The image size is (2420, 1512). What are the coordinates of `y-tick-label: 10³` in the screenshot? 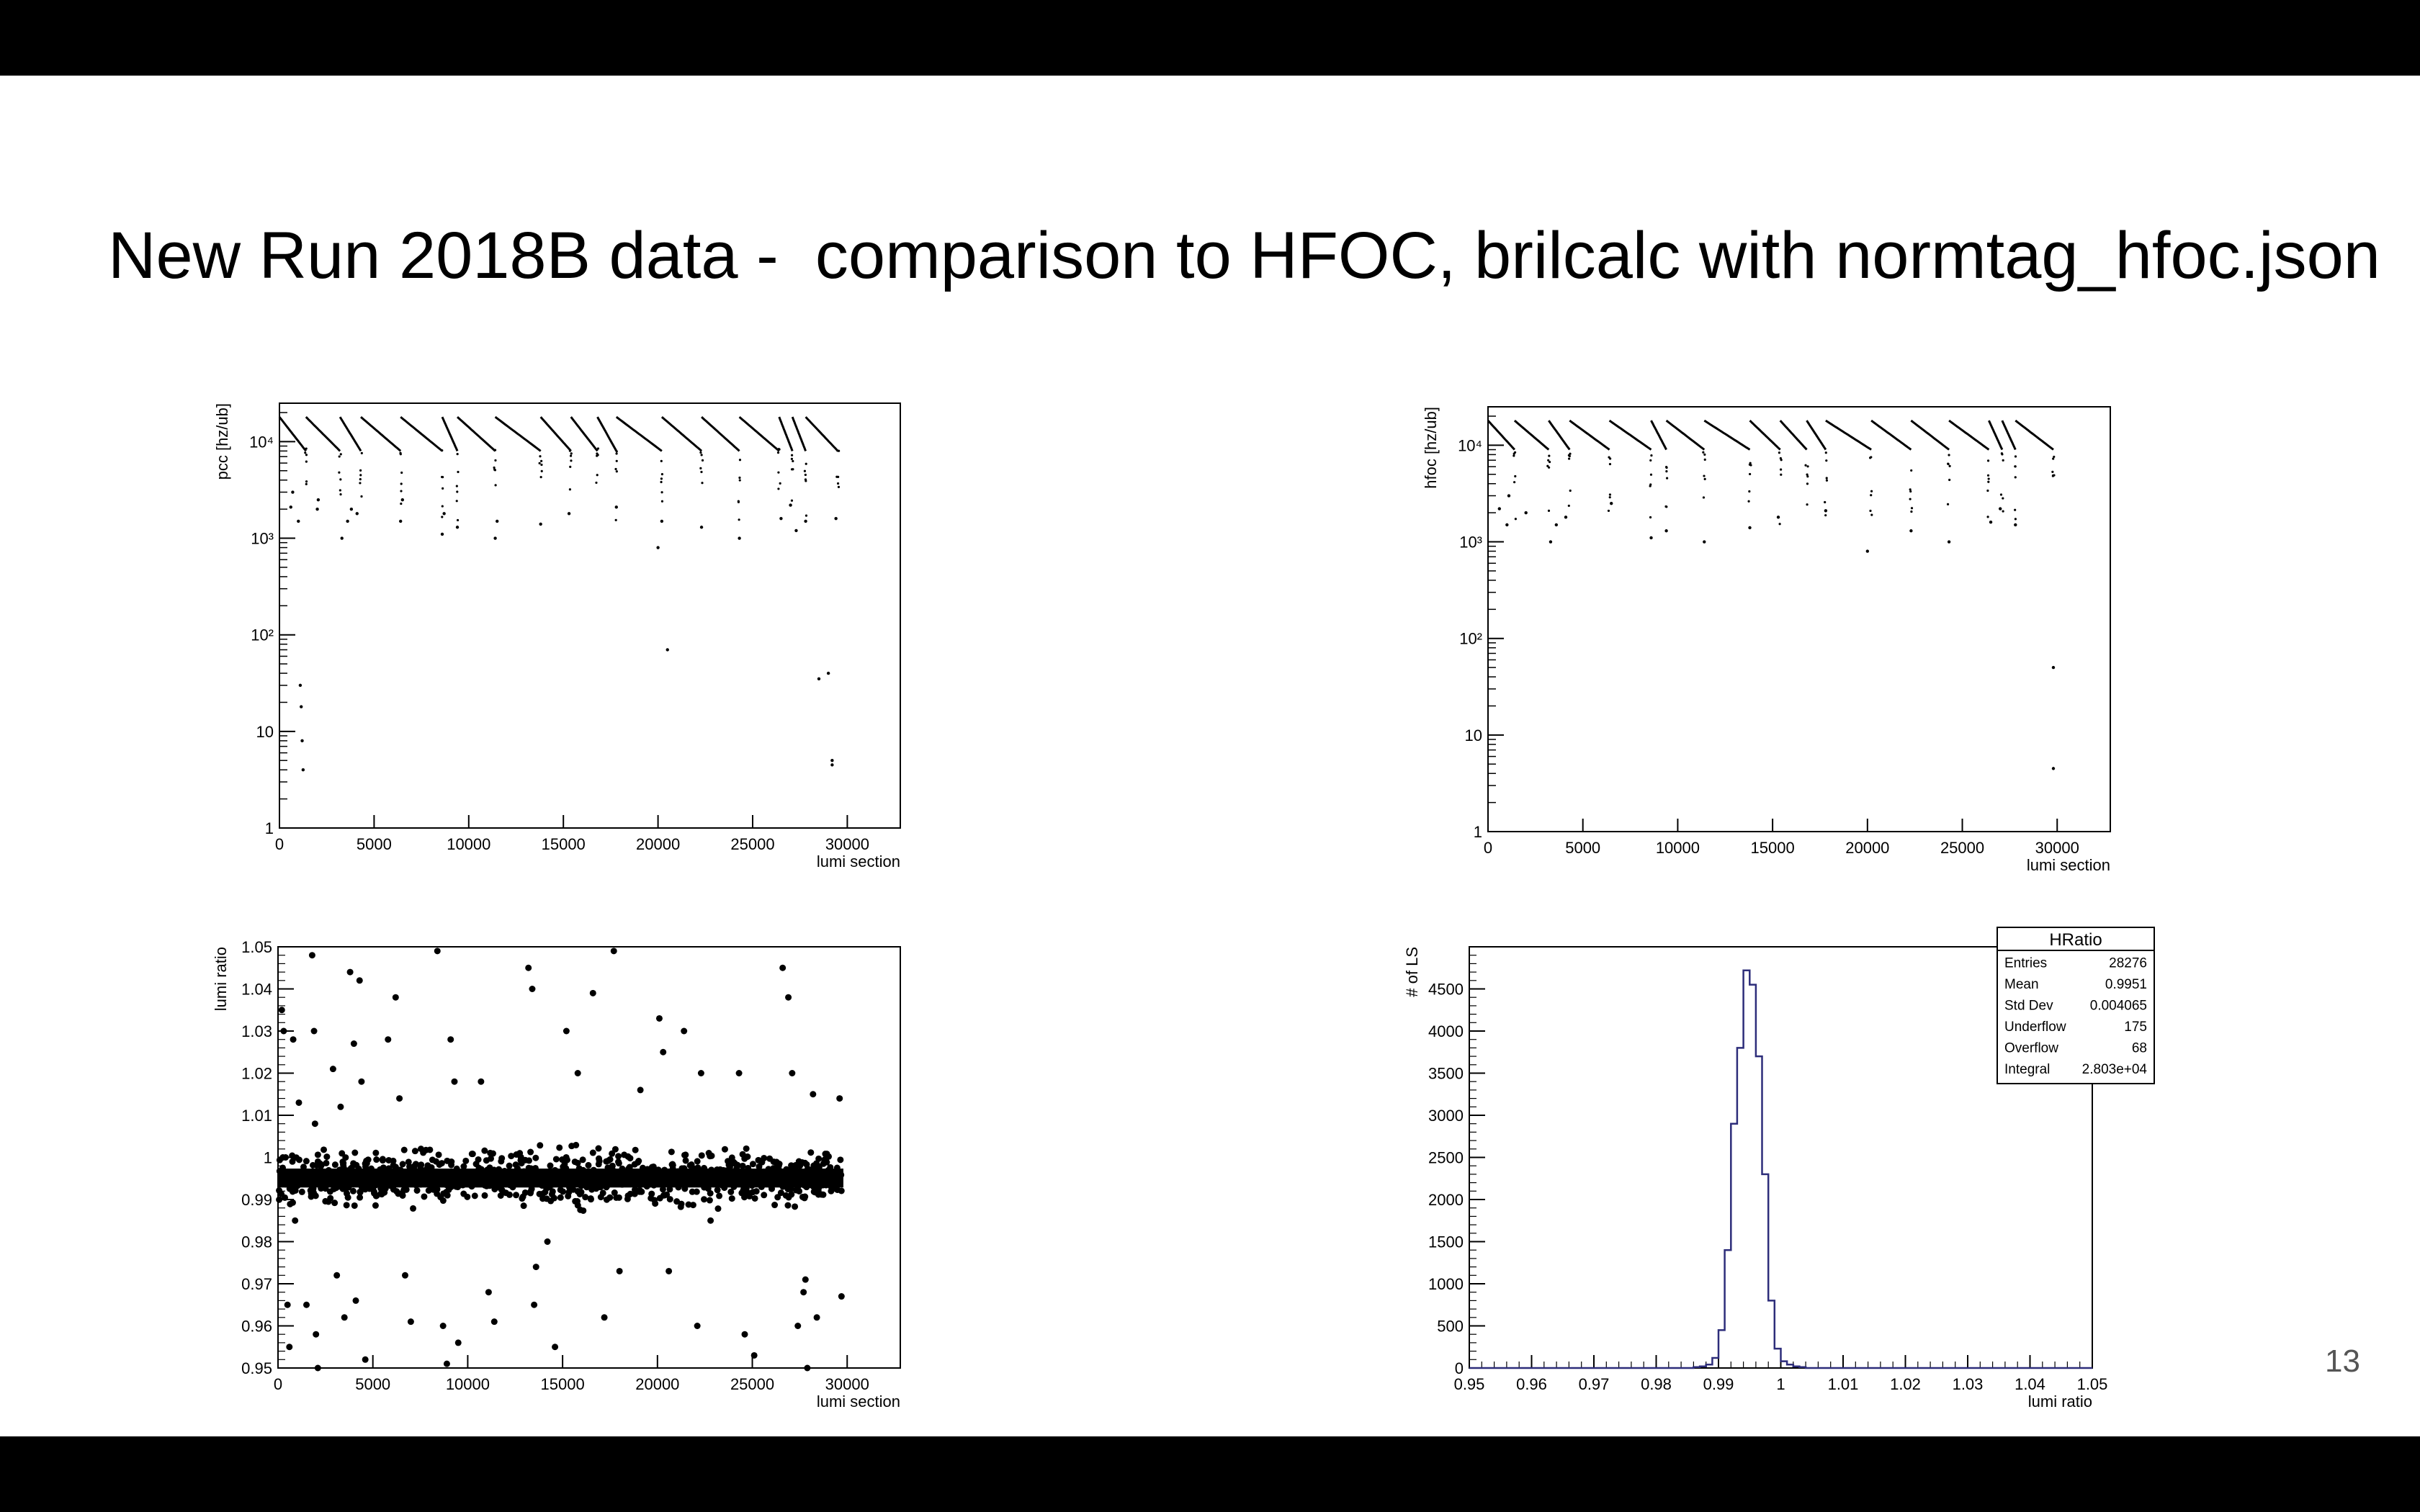 It's located at (1470, 543).